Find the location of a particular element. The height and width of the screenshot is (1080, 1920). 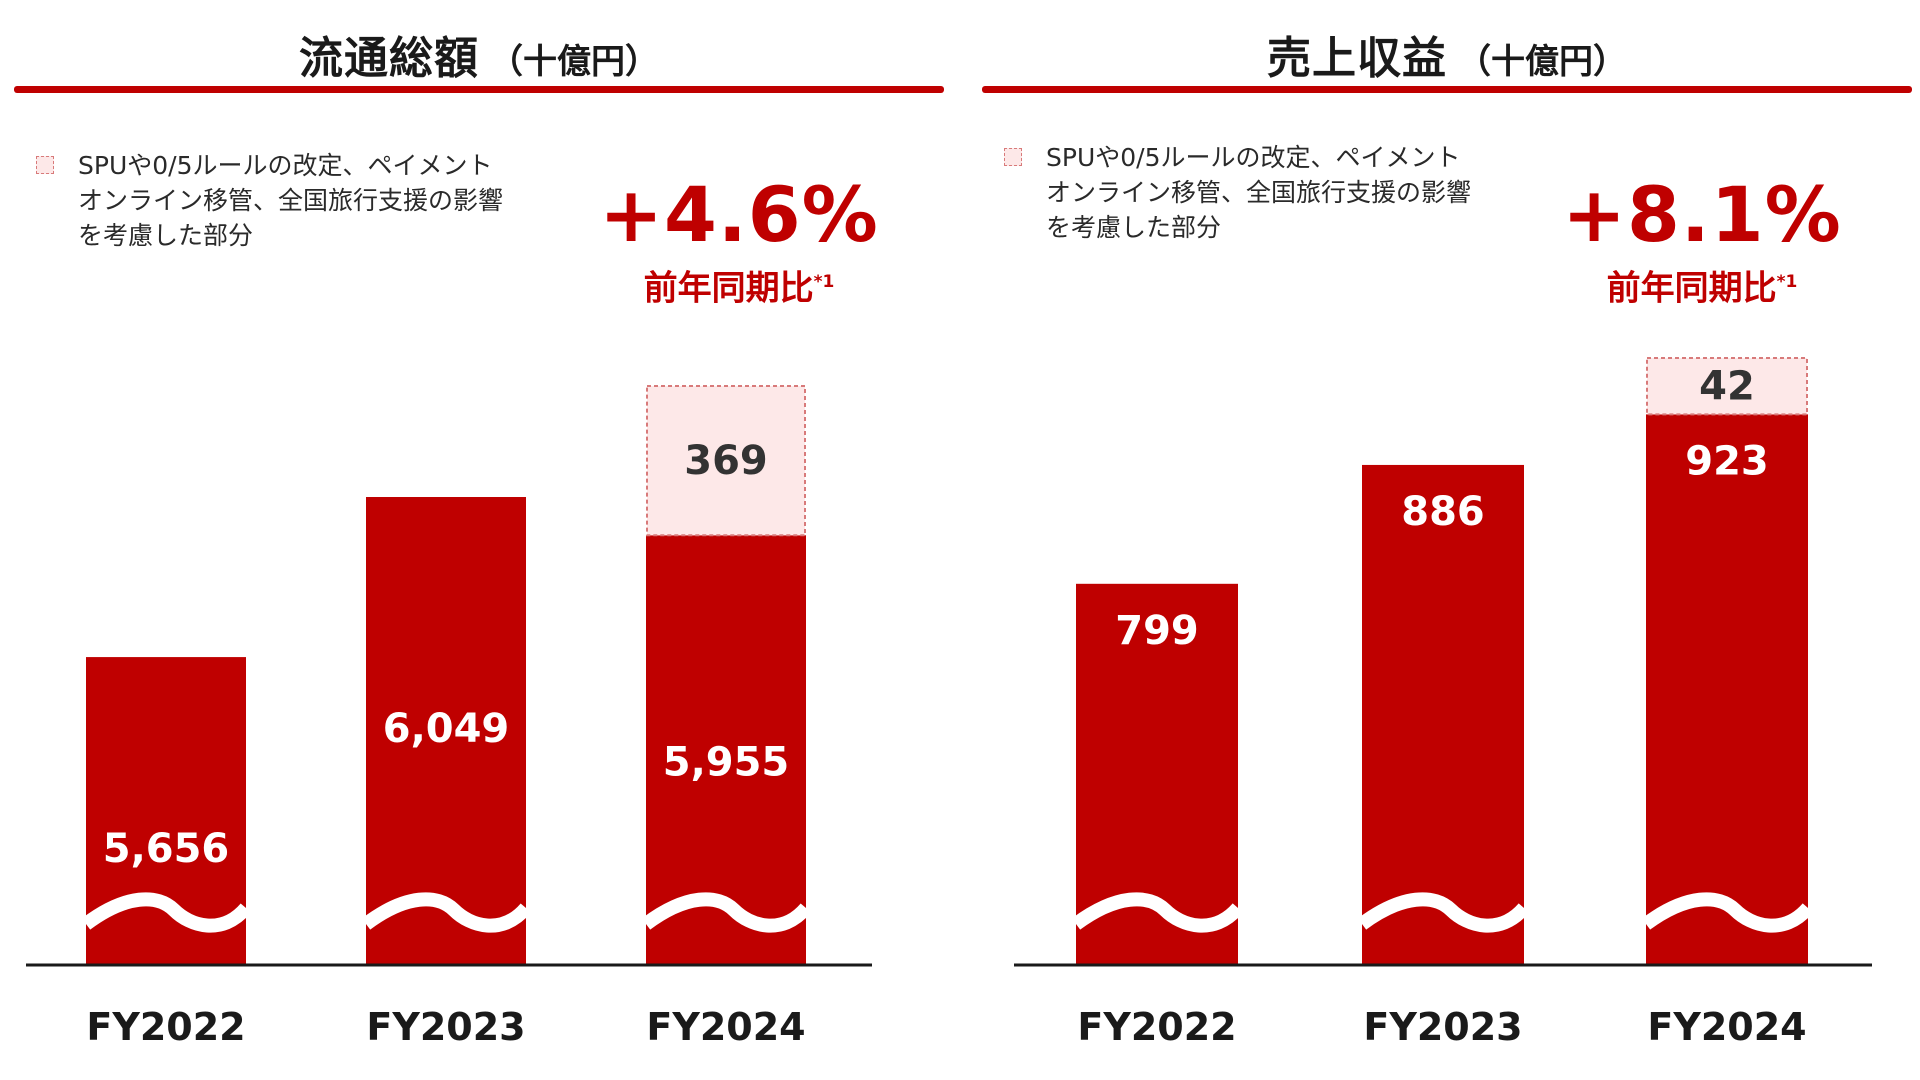

adjustment-value-label: 369 is located at coordinates (726, 461).